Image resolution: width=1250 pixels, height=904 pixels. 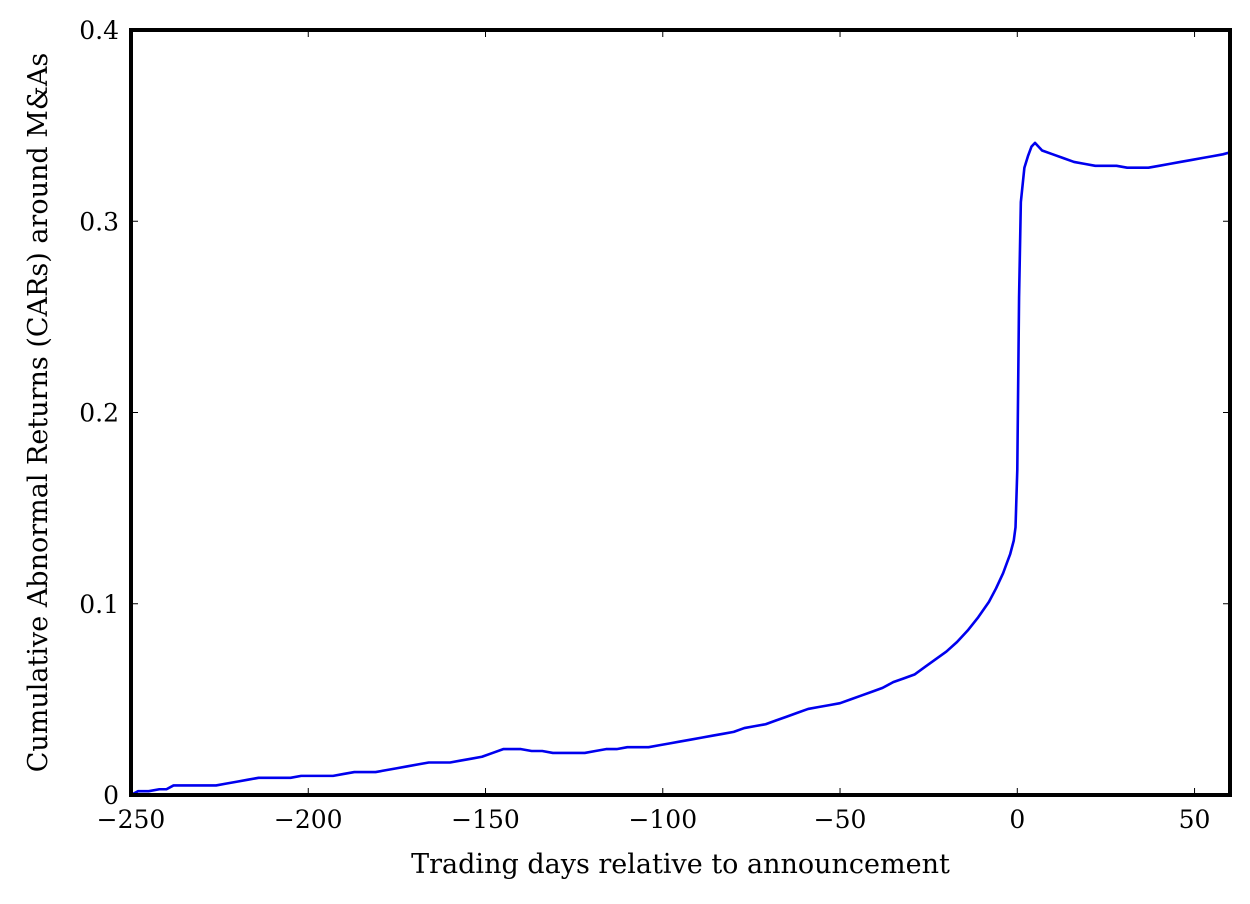 I want to click on y-tick-label: 0, so click(x=111, y=795).